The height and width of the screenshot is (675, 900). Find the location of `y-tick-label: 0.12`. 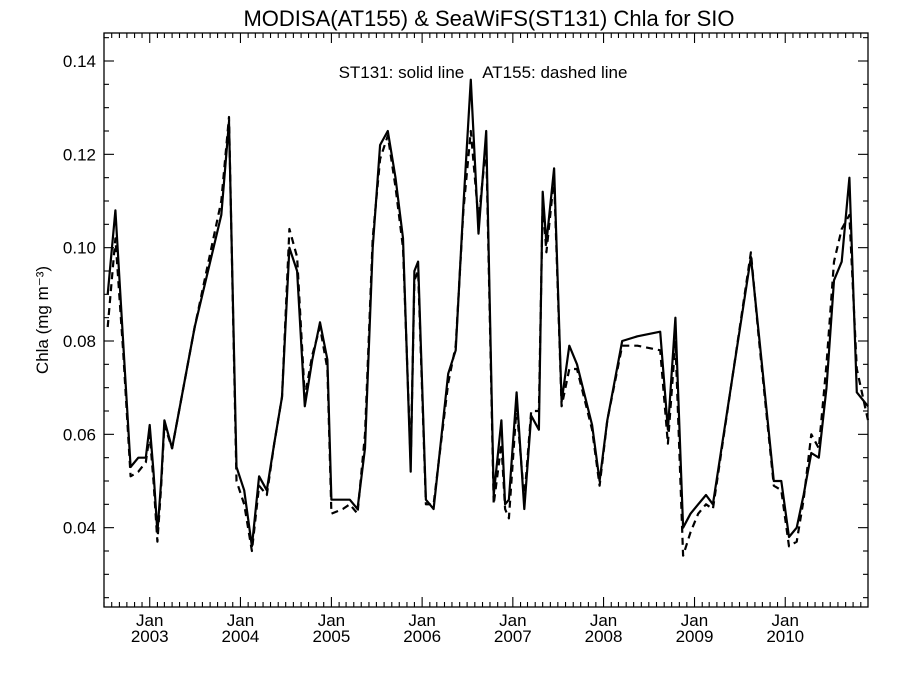

y-tick-label: 0.12 is located at coordinates (79, 154).